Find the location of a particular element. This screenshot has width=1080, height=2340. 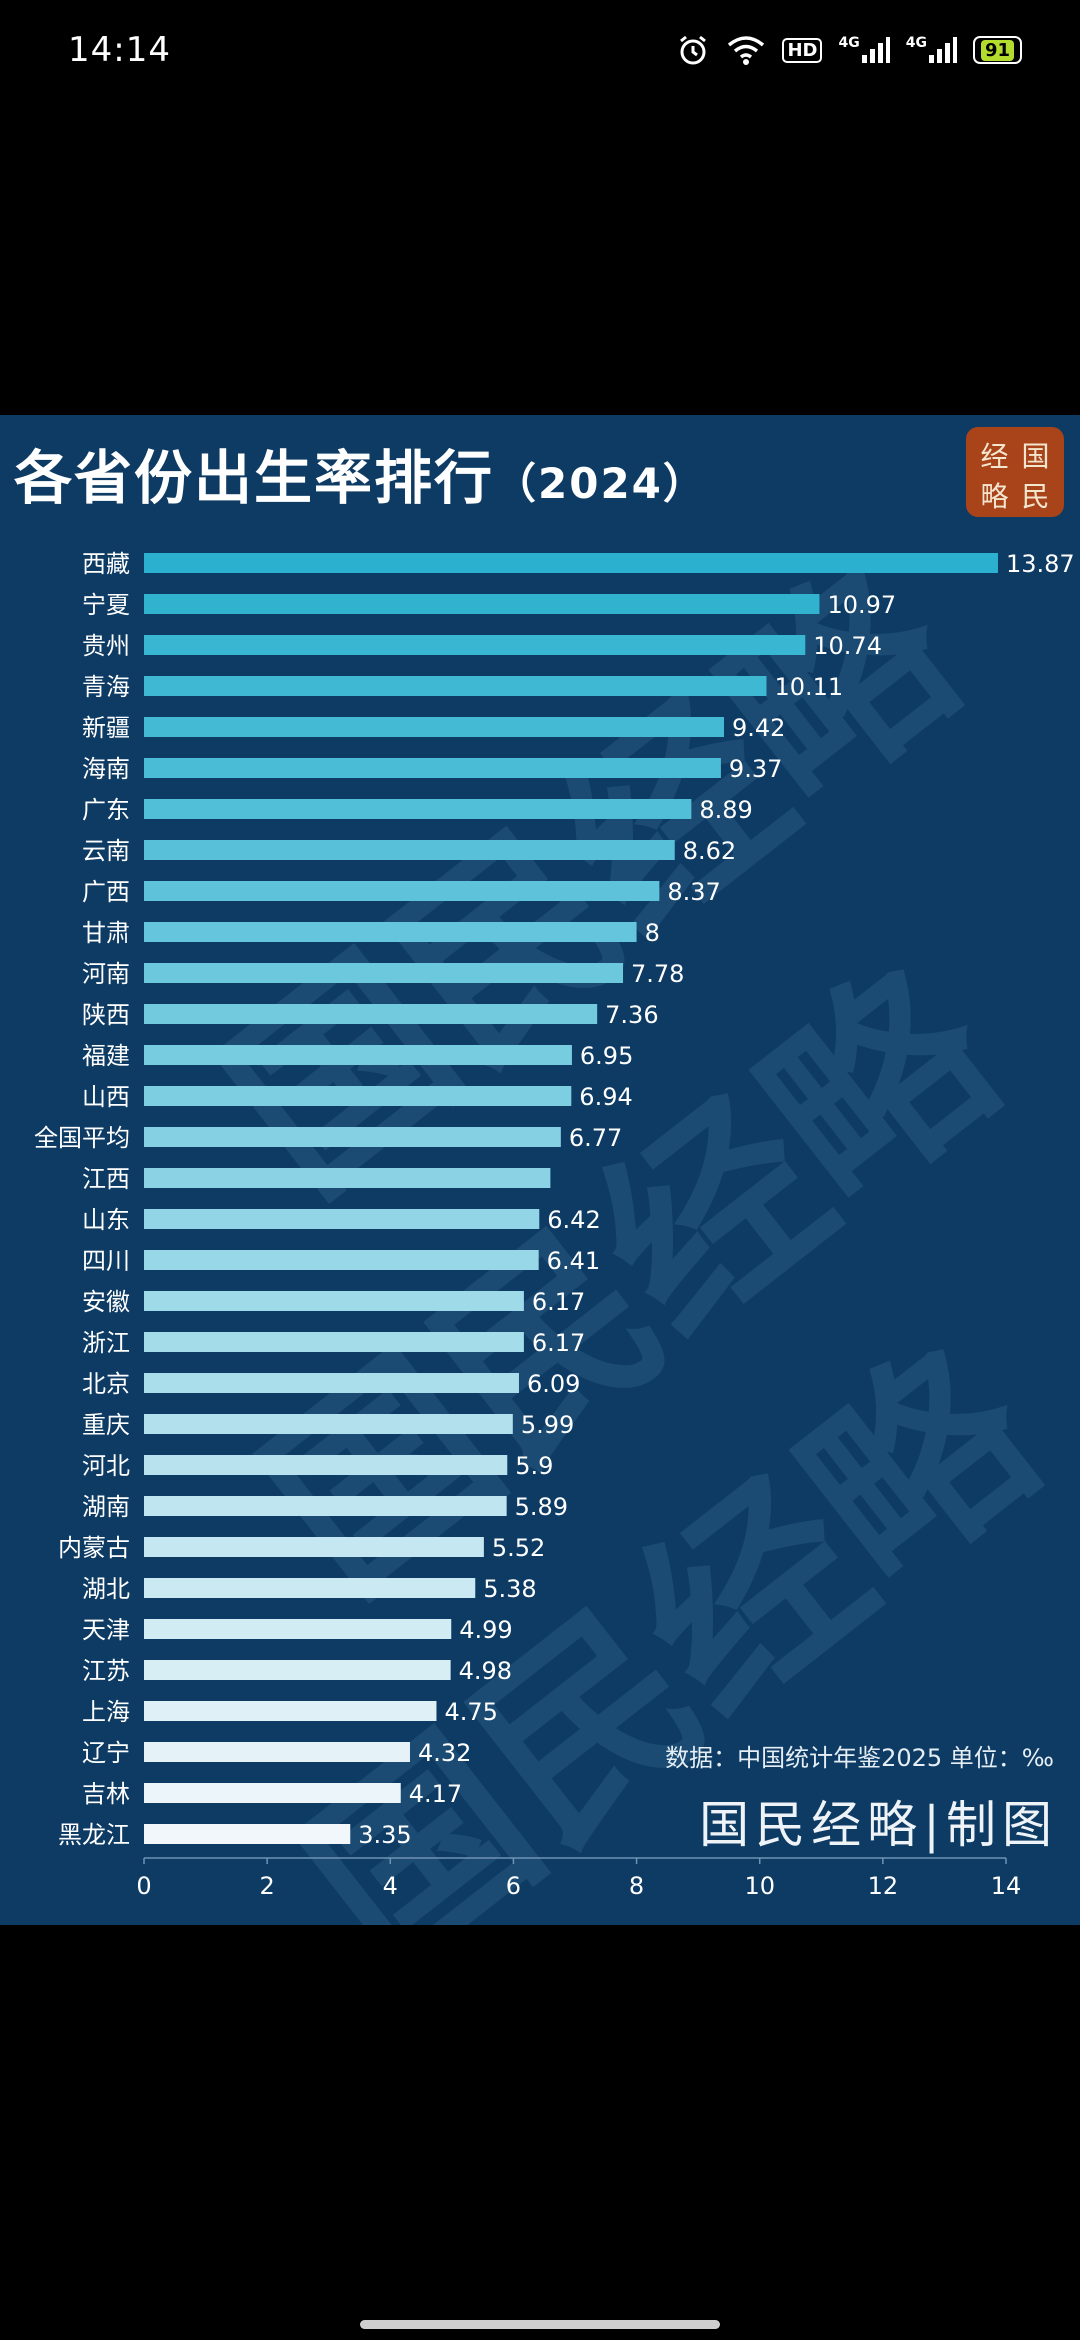

category-label: 吉林 is located at coordinates (106, 1794).